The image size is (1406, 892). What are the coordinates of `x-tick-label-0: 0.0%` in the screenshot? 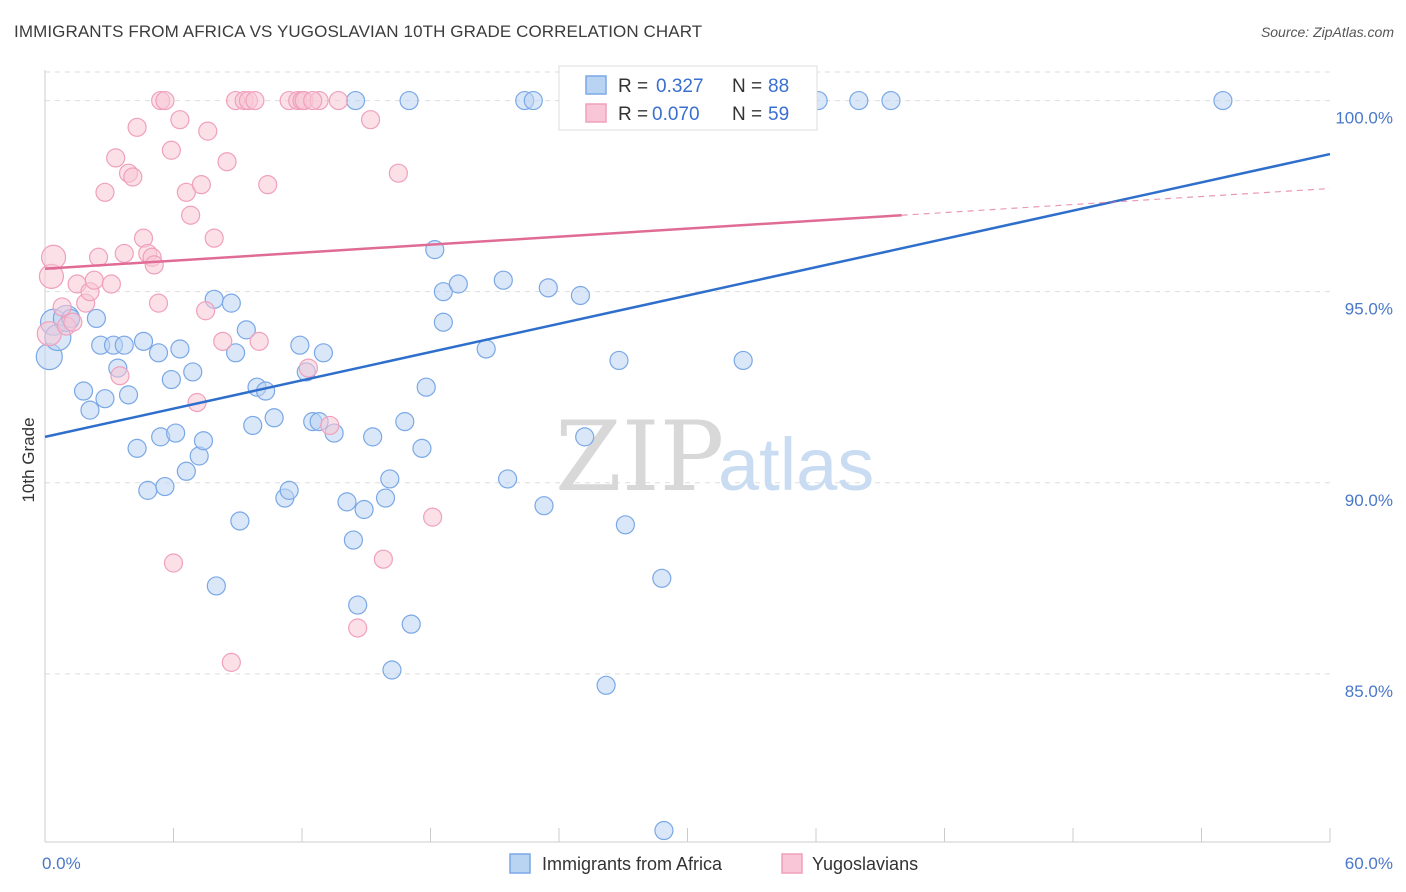 It's located at (61, 863).